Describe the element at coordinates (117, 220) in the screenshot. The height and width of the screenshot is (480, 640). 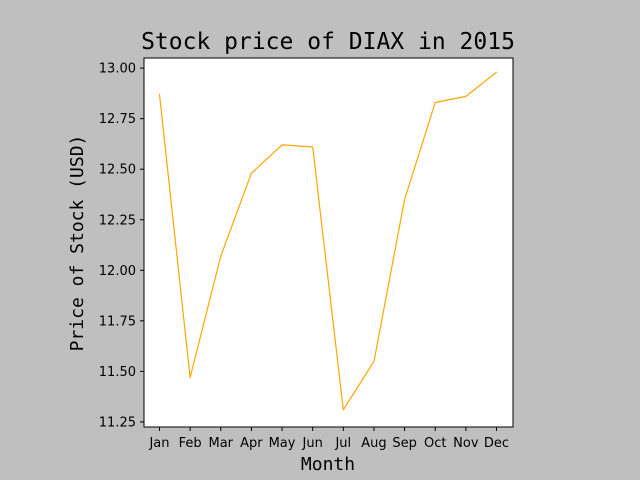
I see `y-tick-label: 12.25` at that location.